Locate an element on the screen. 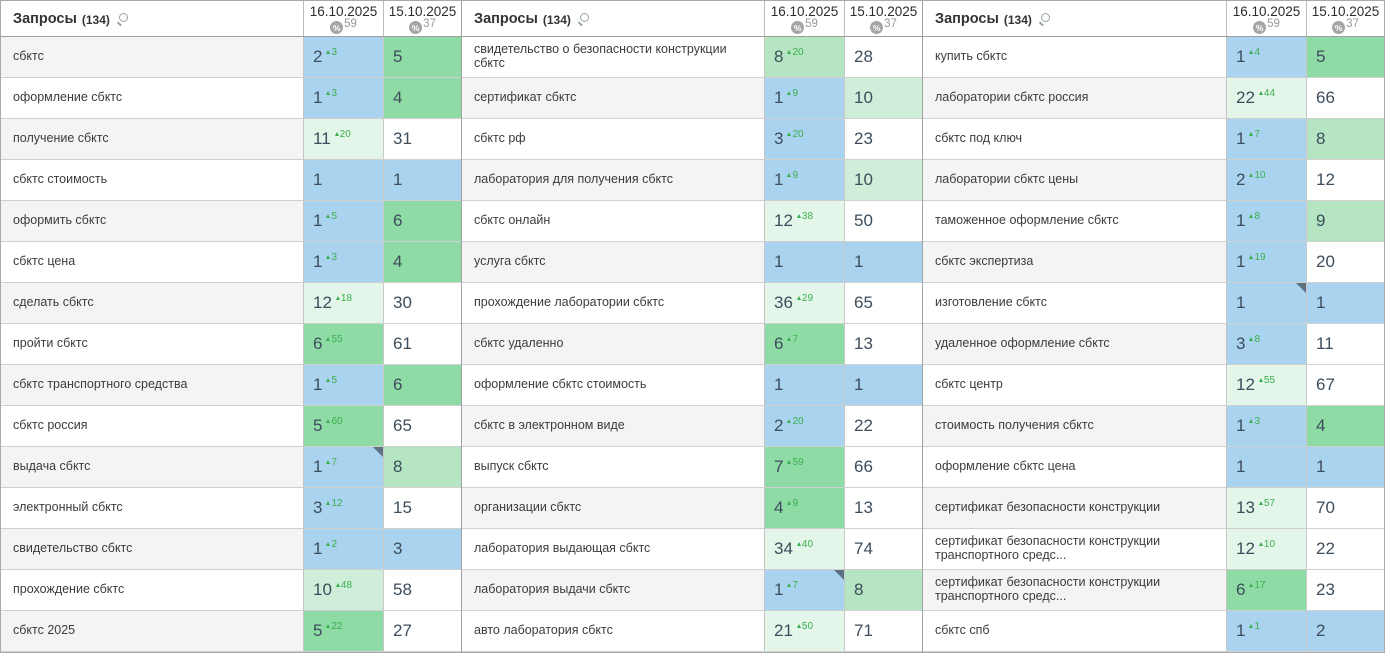  position-cell: 5 60 is located at coordinates (344, 426).